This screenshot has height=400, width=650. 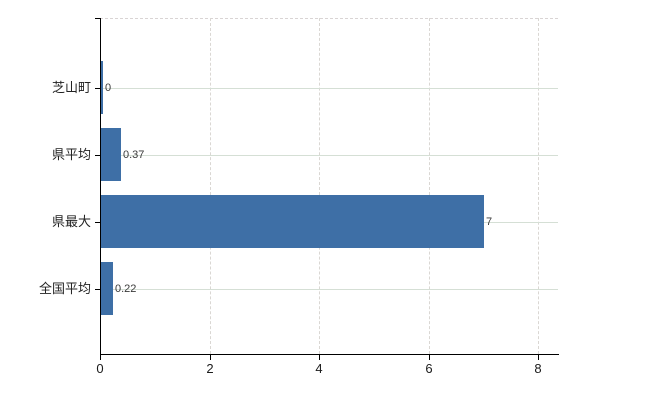 I want to click on y-axis-end-tick, so click(x=97, y=18).